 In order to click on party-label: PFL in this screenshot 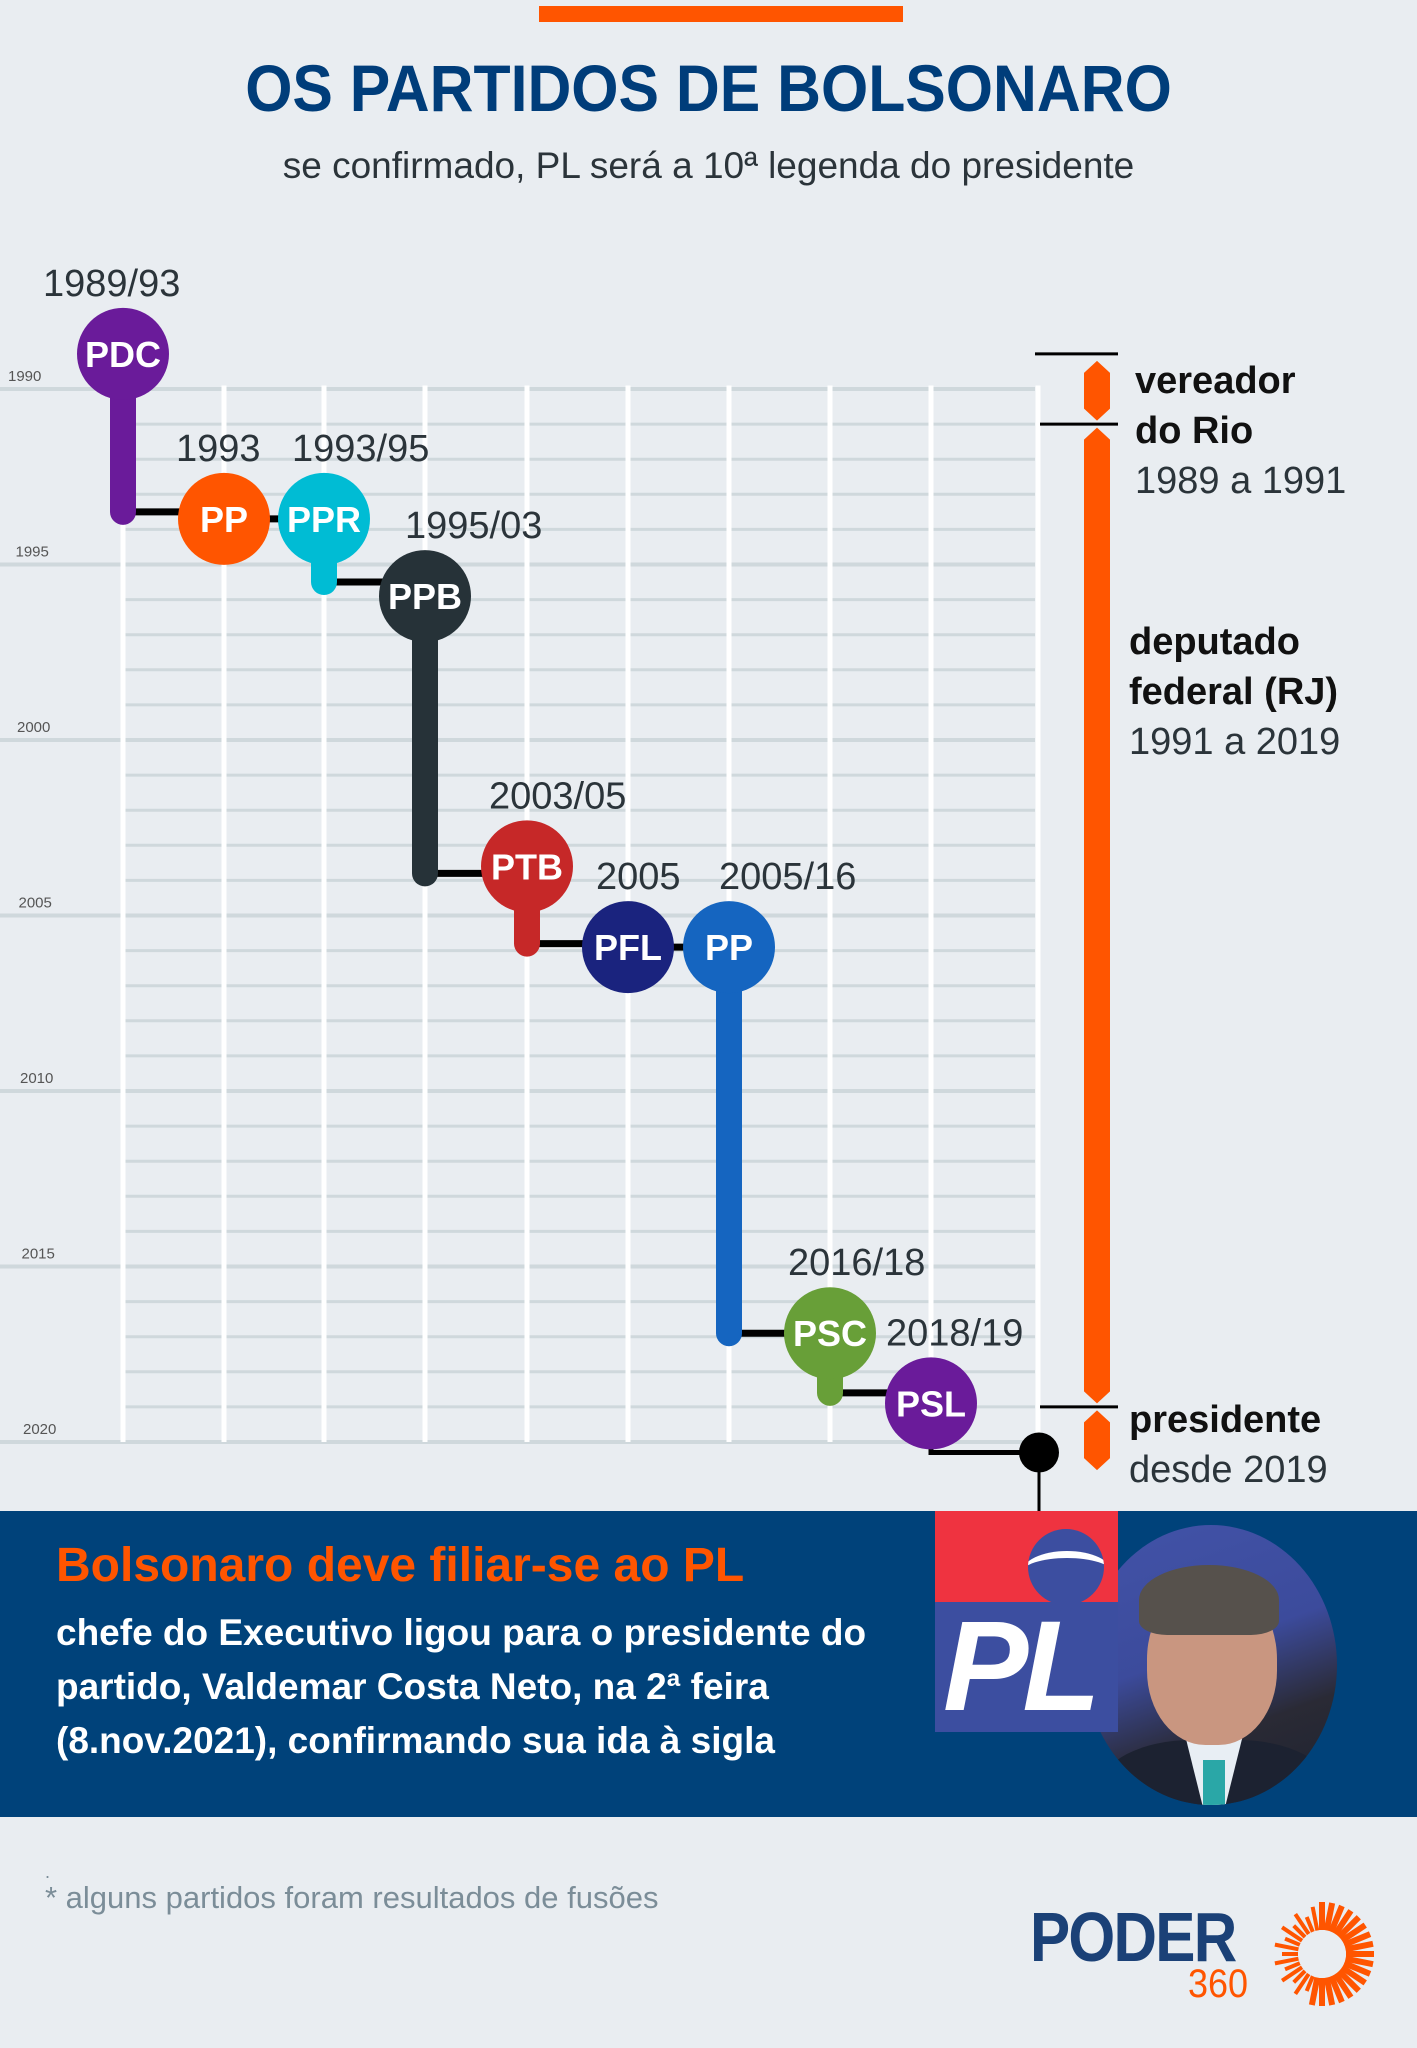, I will do `click(628, 947)`.